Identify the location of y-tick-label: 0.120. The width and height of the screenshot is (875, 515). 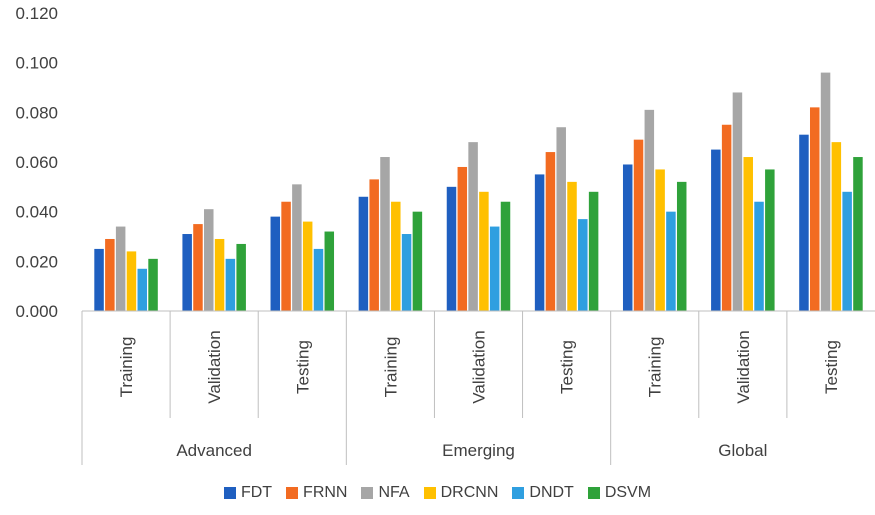
(36, 13).